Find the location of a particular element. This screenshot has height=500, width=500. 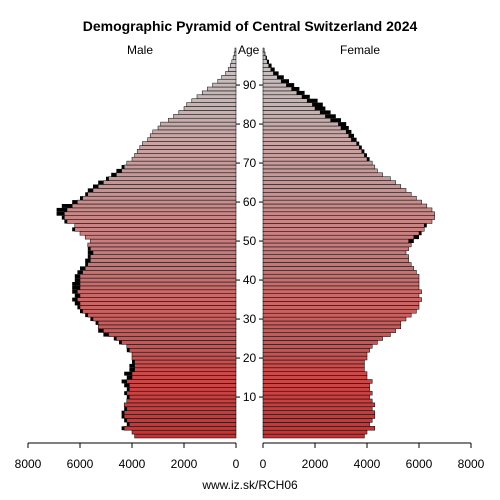

age-header: Age is located at coordinates (249, 50).